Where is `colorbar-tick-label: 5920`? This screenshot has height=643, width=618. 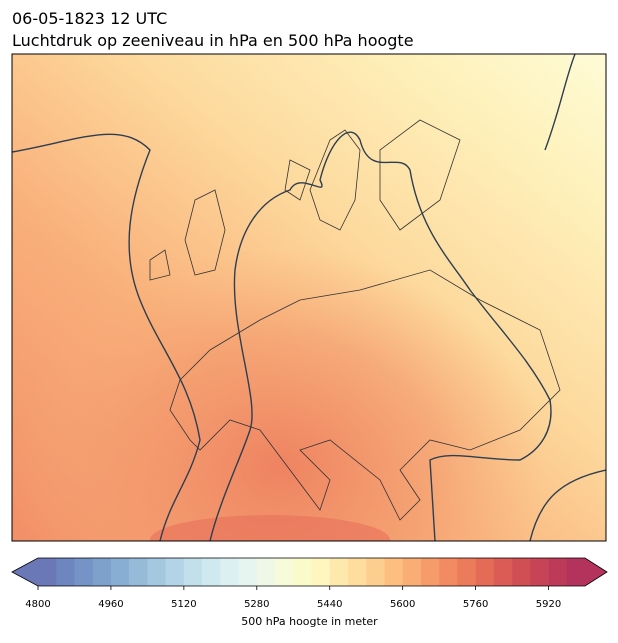 colorbar-tick-label: 5920 is located at coordinates (548, 604).